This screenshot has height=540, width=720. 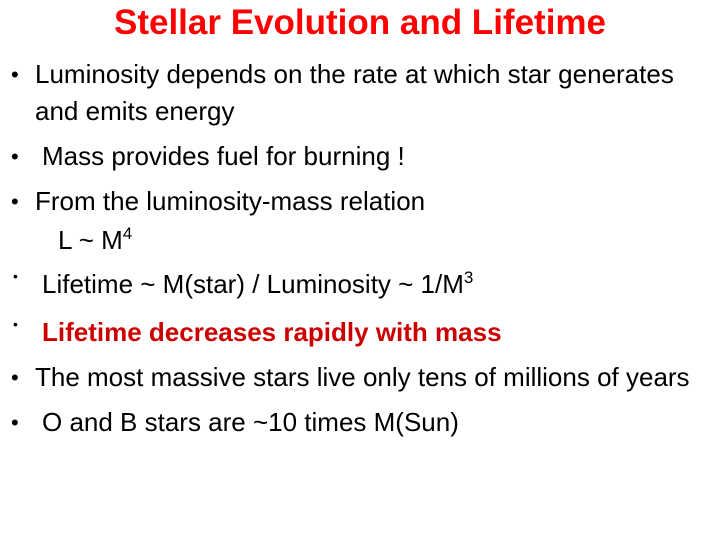 I want to click on bullet-text: Lifetime ~ M(star) / Luminosity ~ 1/M, so click(x=253, y=284).